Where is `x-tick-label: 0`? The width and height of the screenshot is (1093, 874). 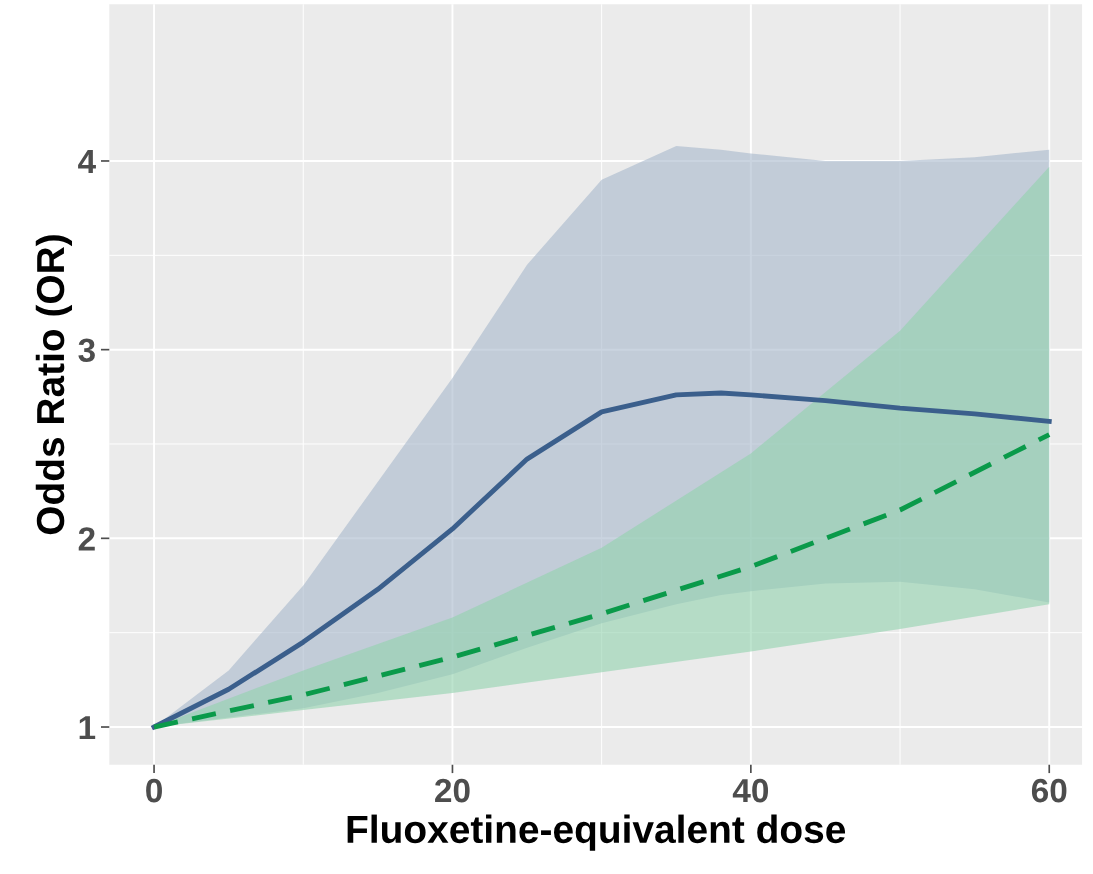 x-tick-label: 0 is located at coordinates (154, 790).